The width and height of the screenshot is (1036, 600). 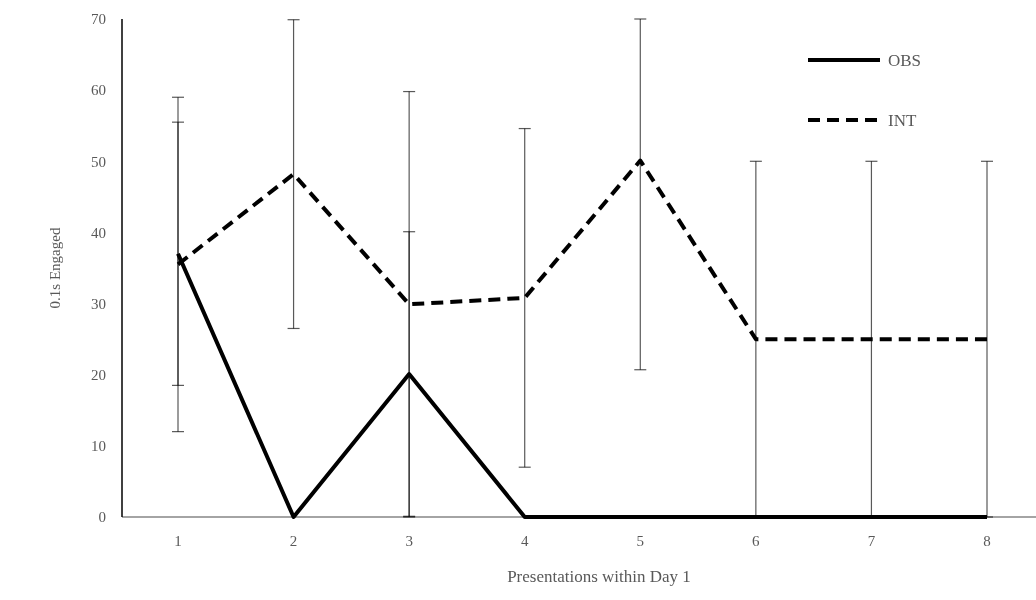 I want to click on x-tick-label: 7, so click(x=871, y=541).